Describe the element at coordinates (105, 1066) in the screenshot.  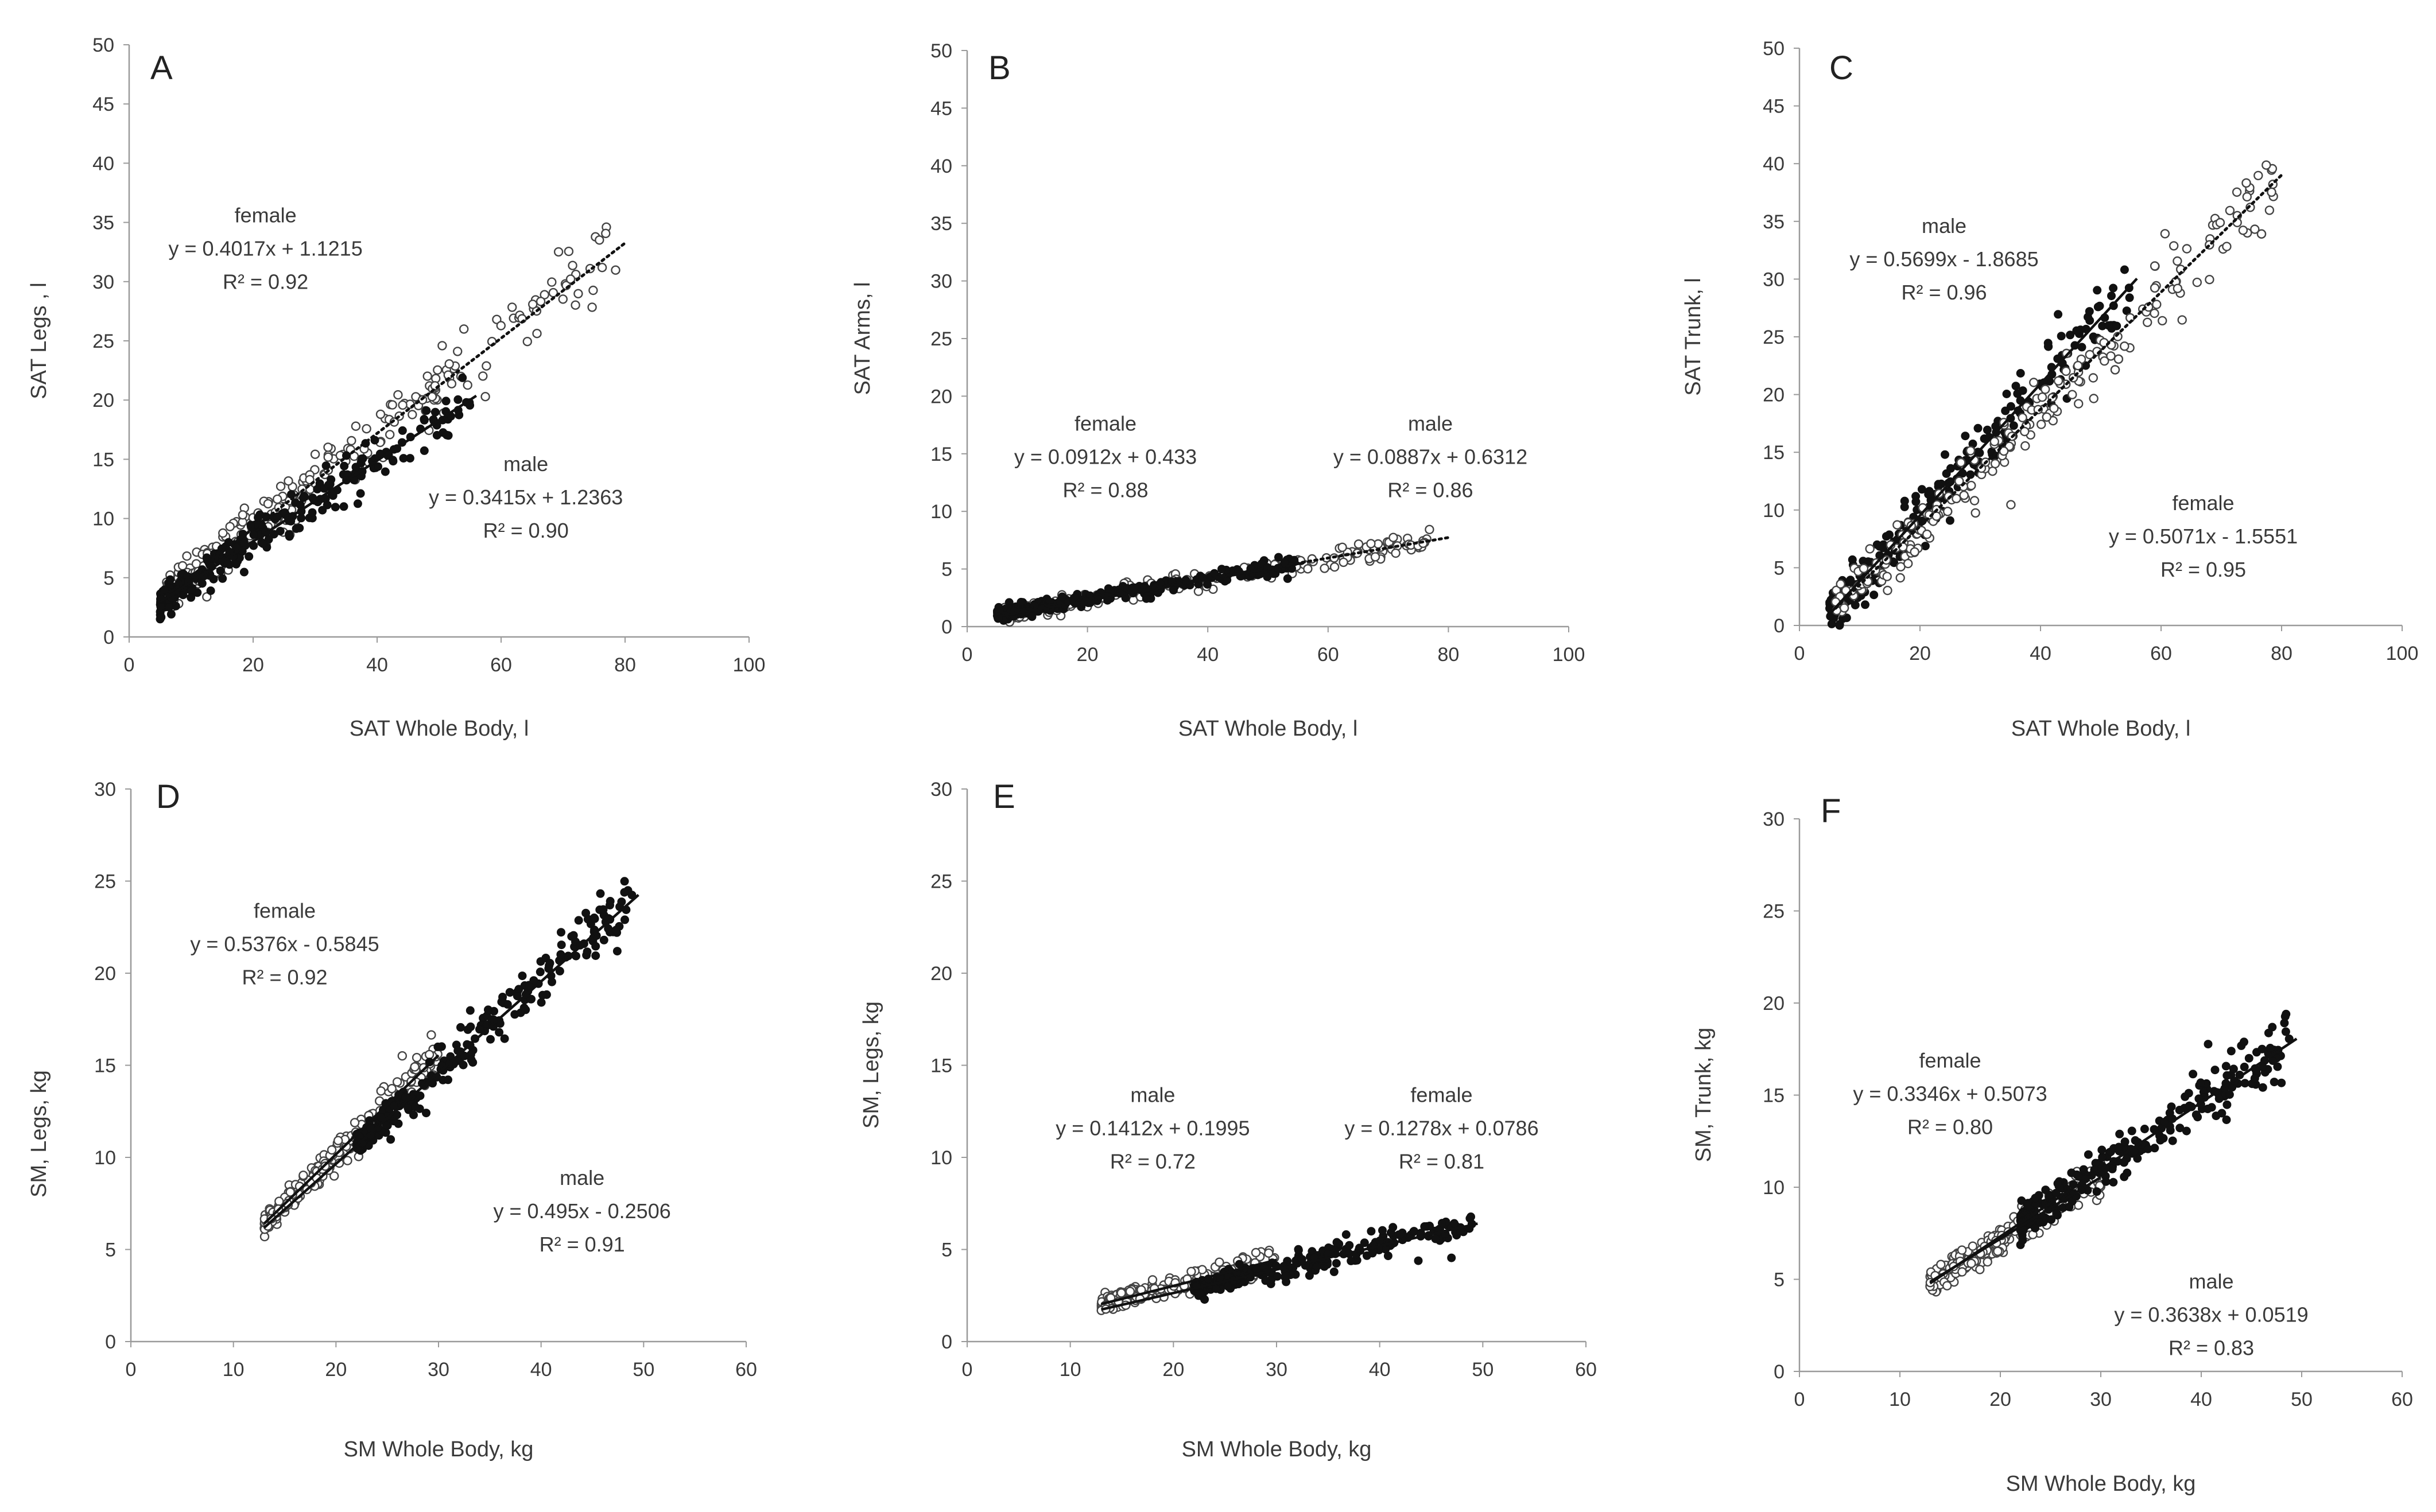
I see `y-tick-label: 15` at that location.